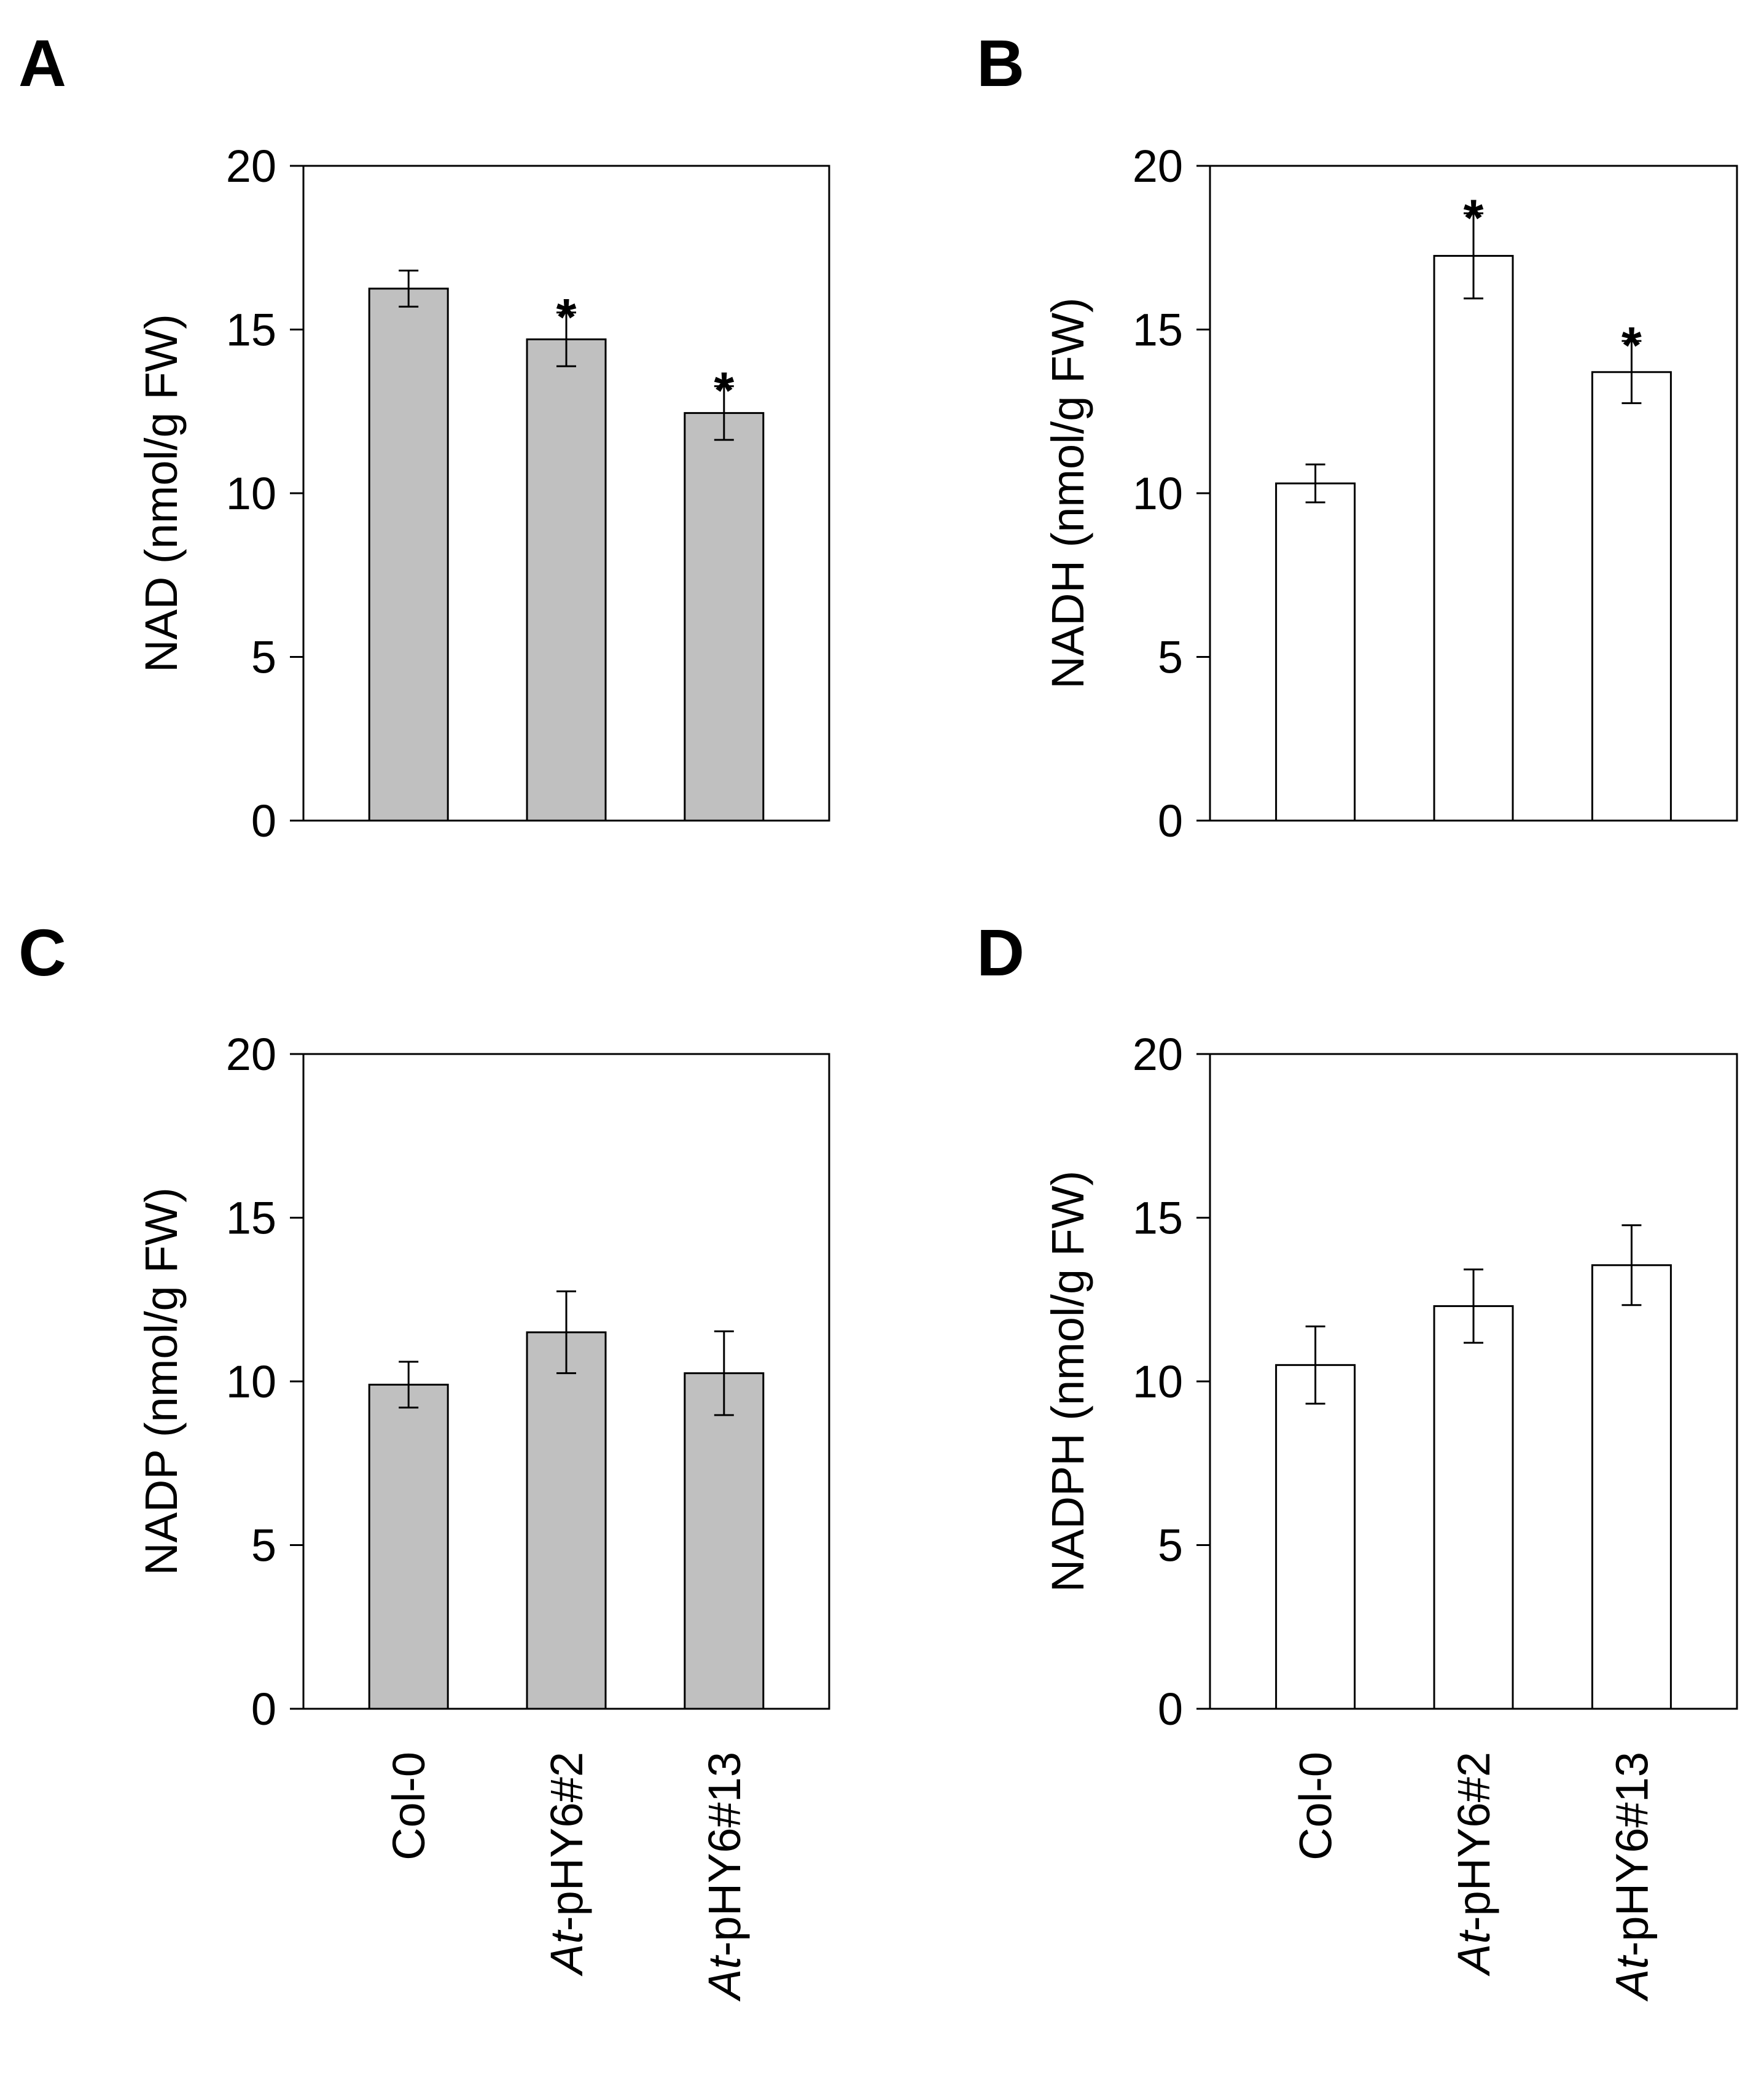 This screenshot has height=2081, width=1764. I want to click on y-axis-label: NADP (nmol/g FW), so click(162, 1381).